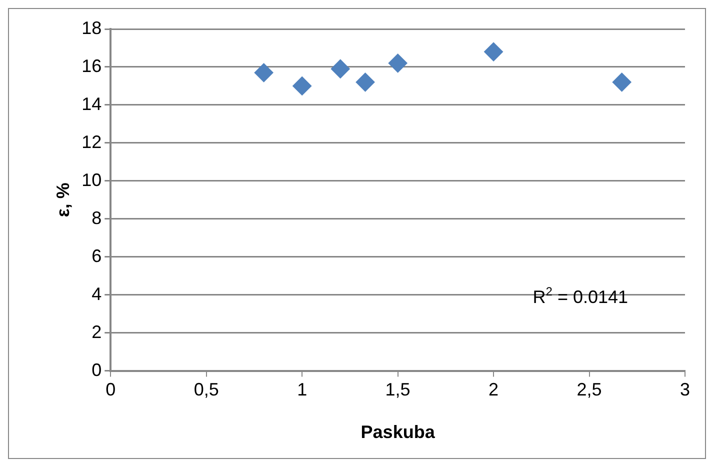 The height and width of the screenshot is (469, 716). I want to click on y-axis-title: ε, %, so click(62, 200).